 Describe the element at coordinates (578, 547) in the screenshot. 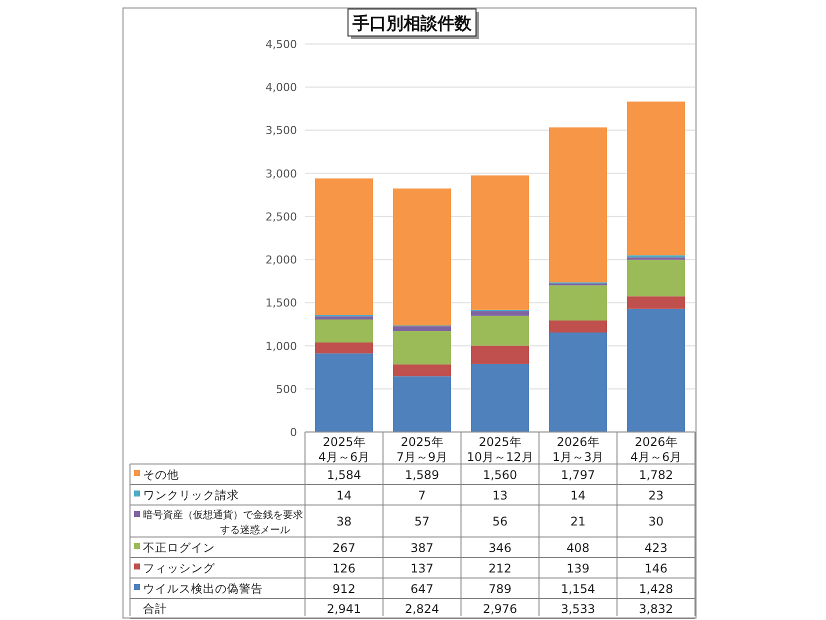

I see `data-label: 408` at that location.